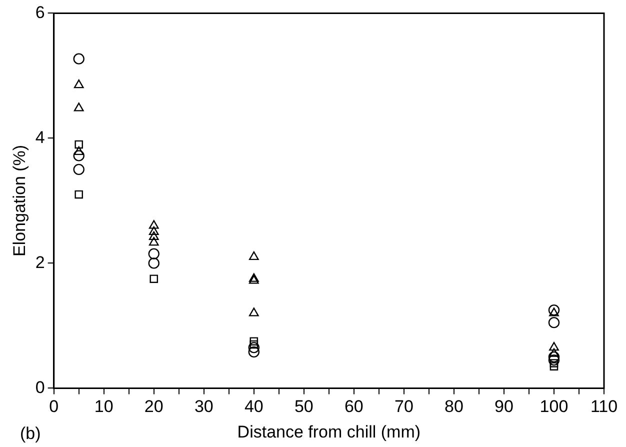 The image size is (626, 447). Describe the element at coordinates (154, 406) in the screenshot. I see `x-tick-label: 20` at that location.